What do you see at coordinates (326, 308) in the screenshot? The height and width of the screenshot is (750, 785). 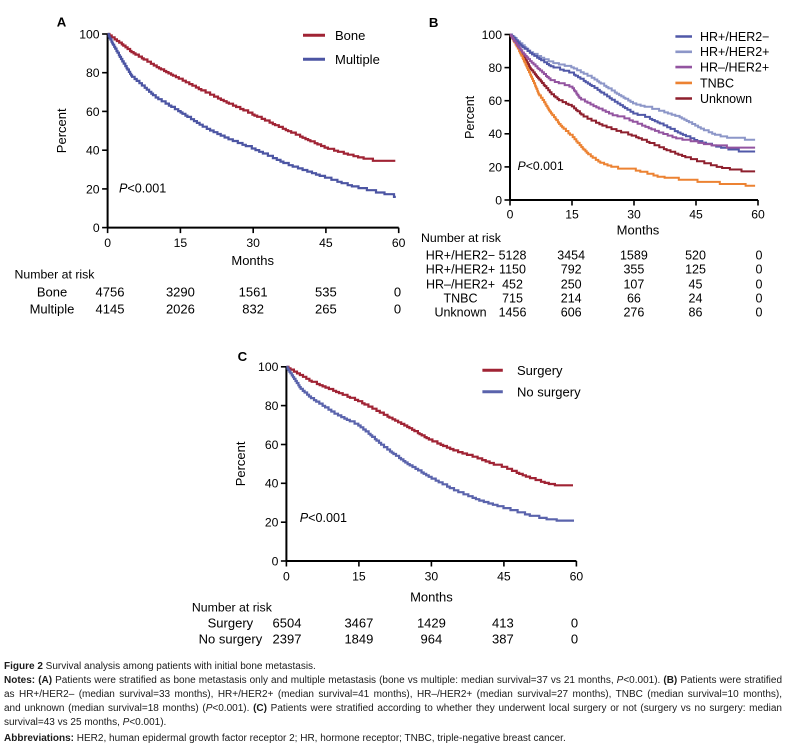 I see `svg-text: 265` at bounding box center [326, 308].